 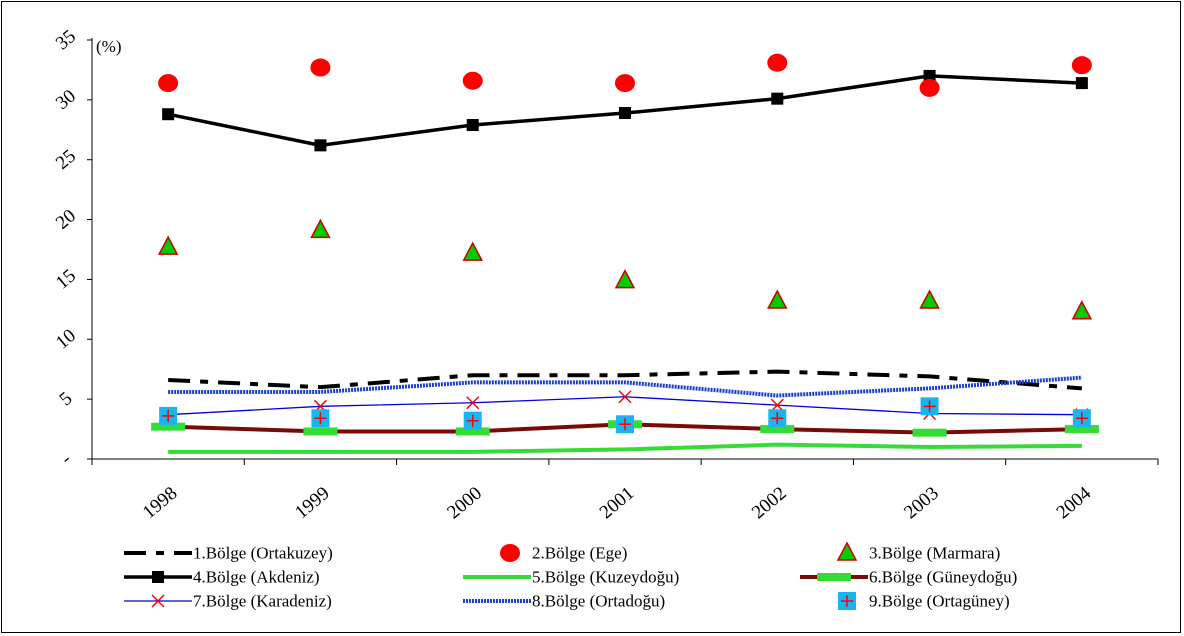 I want to click on legend-item-8: 8.Bölge (Ortadoğu), so click(x=564, y=601).